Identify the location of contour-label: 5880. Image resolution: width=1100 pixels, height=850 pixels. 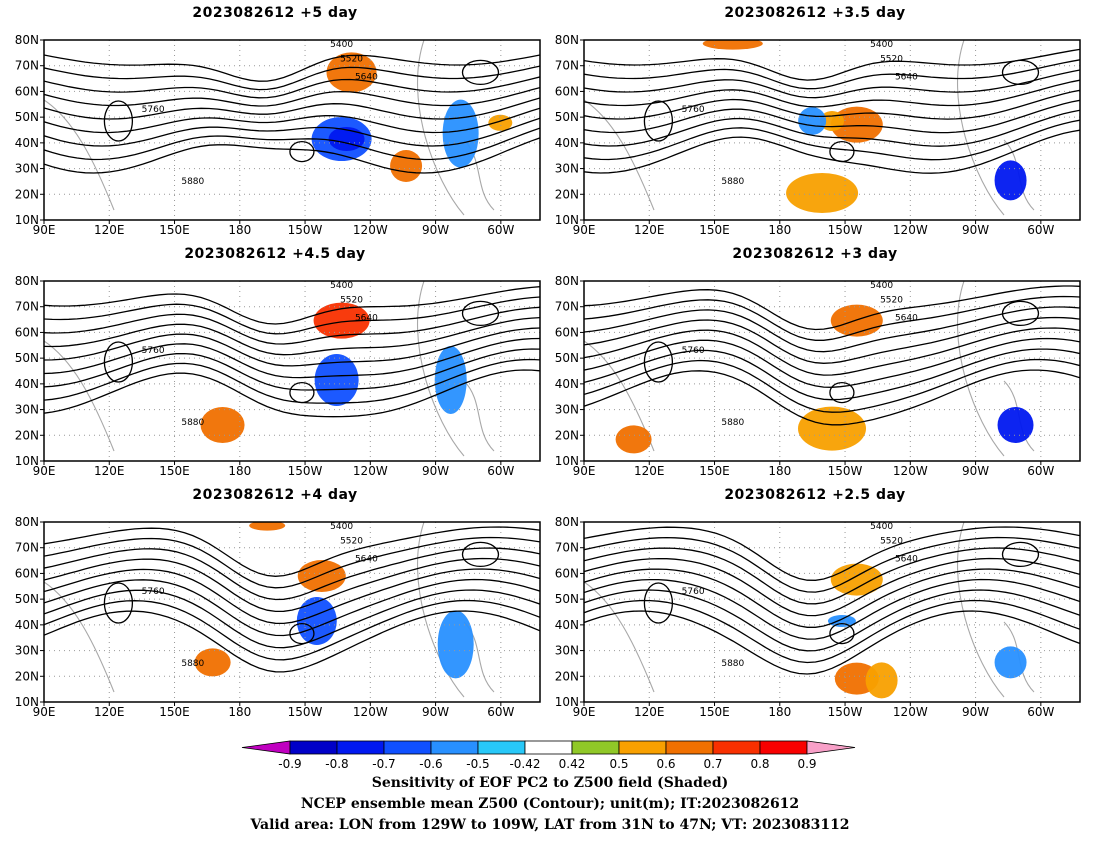
(192, 182).